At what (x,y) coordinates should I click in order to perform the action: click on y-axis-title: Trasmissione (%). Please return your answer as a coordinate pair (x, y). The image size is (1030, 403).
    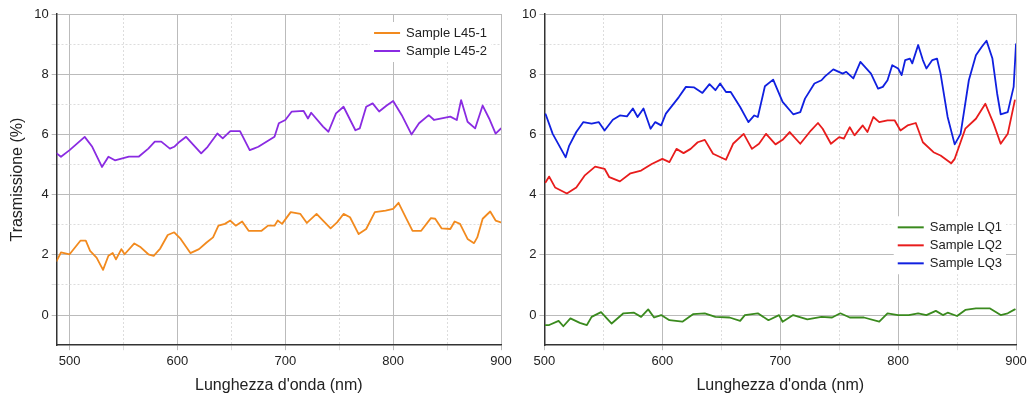
    Looking at the image, I should click on (17, 179).